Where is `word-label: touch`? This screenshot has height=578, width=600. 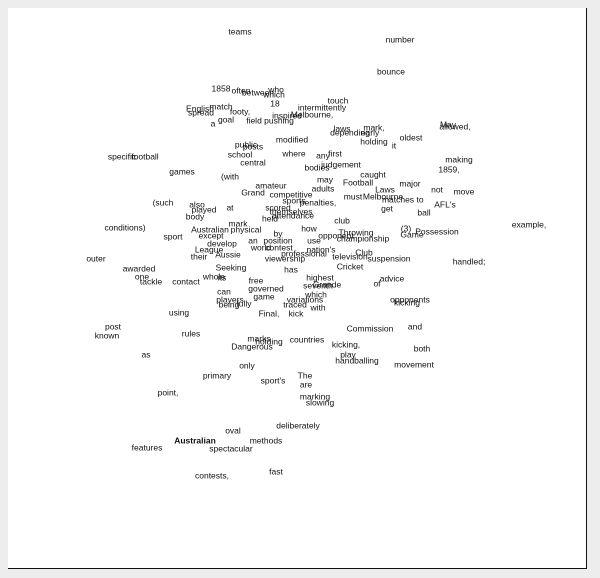
word-label: touch is located at coordinates (338, 100).